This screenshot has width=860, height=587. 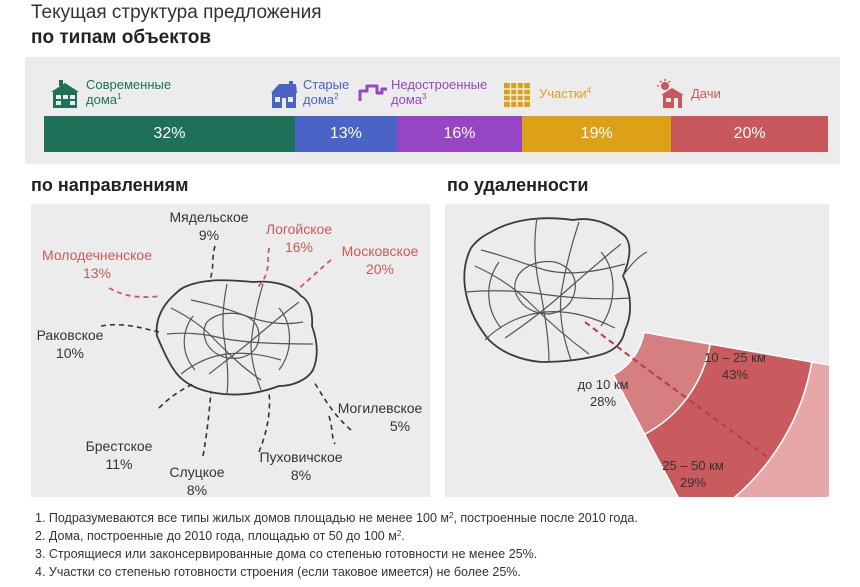 What do you see at coordinates (299, 238) in the screenshot?
I see `direction-logoyskoe: Логойское 16%` at bounding box center [299, 238].